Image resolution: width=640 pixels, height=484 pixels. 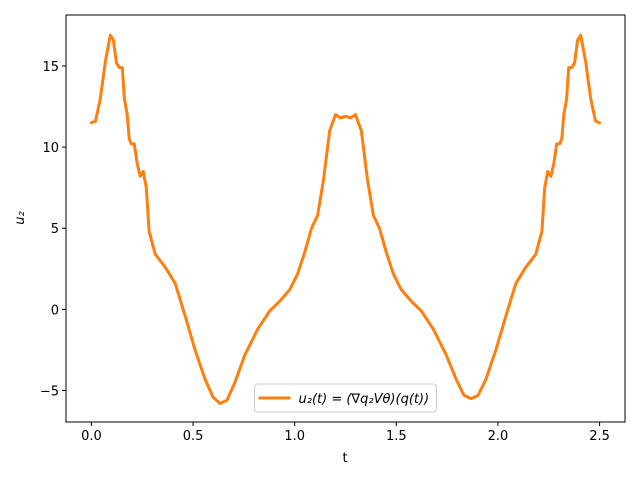 I want to click on x-tick-label: 2.0, so click(x=498, y=436).